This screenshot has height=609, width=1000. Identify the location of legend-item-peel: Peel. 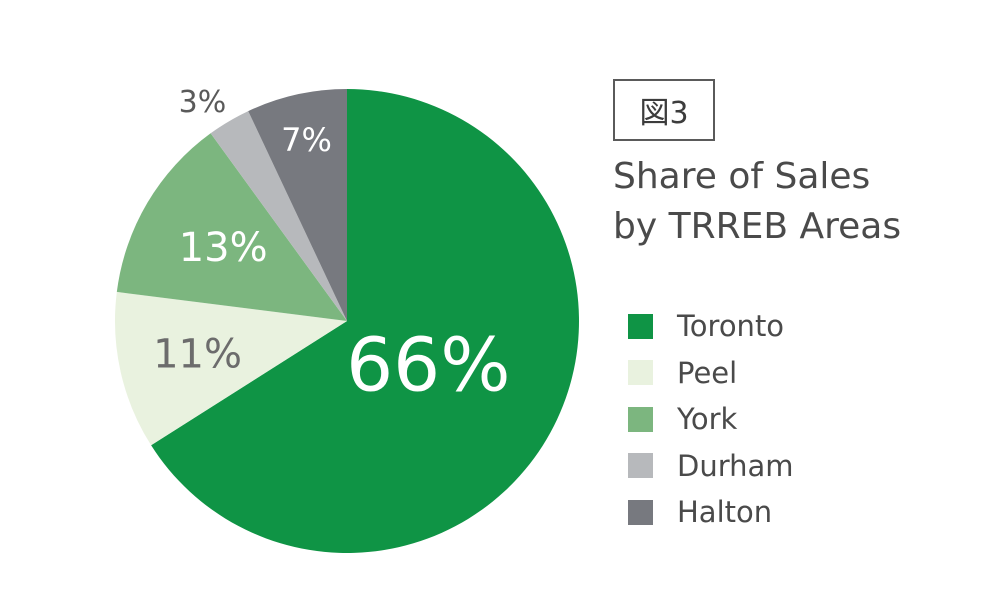
(711, 373).